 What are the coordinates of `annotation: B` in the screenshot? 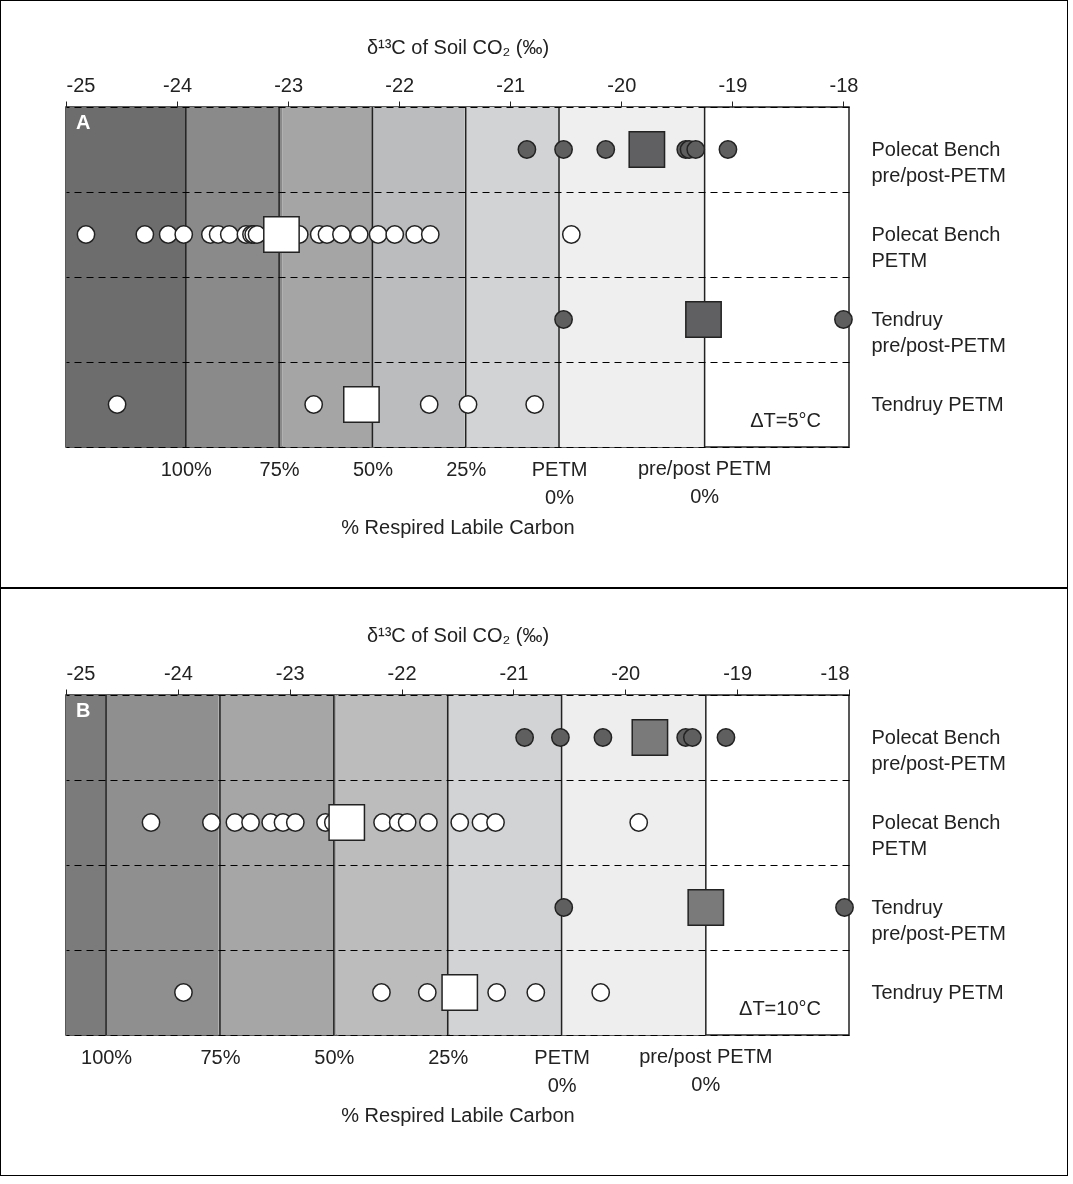 It's located at (83, 710).